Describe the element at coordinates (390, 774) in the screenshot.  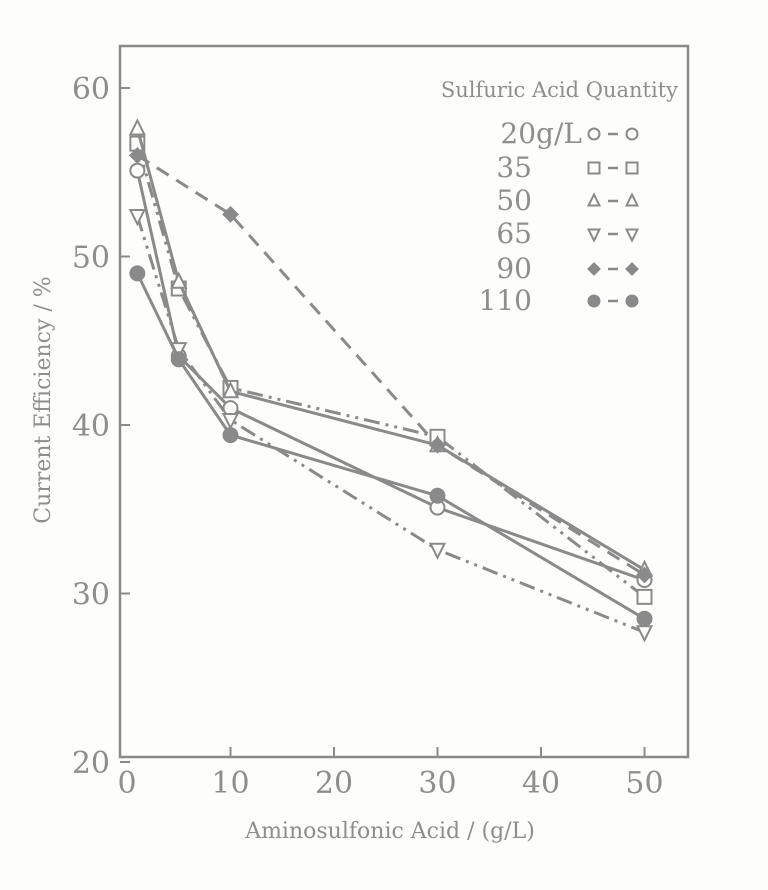
I see `x-axis: 0 10 20 30 40 50` at that location.